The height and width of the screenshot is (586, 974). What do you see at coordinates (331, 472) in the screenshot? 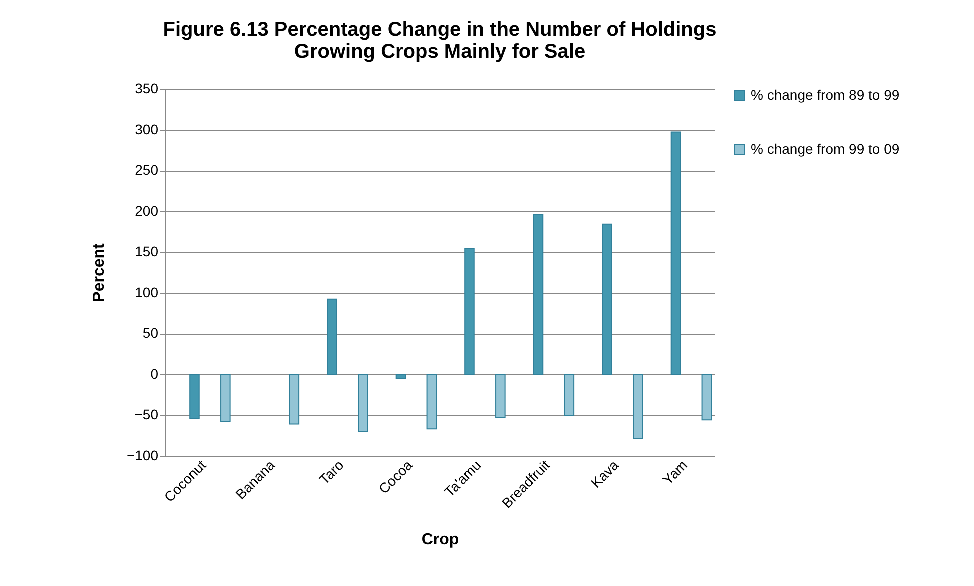
I see `x-tick-label: Taro` at bounding box center [331, 472].